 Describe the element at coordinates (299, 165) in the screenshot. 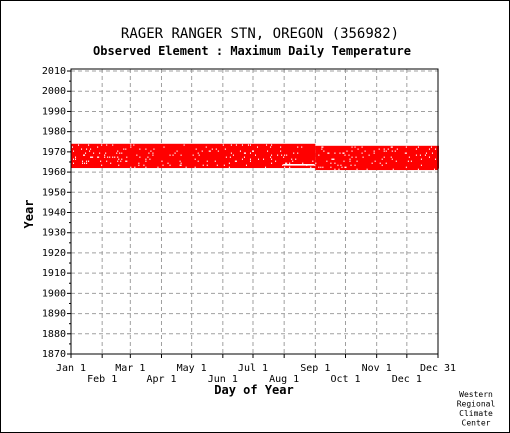

I see `data-gap` at that location.